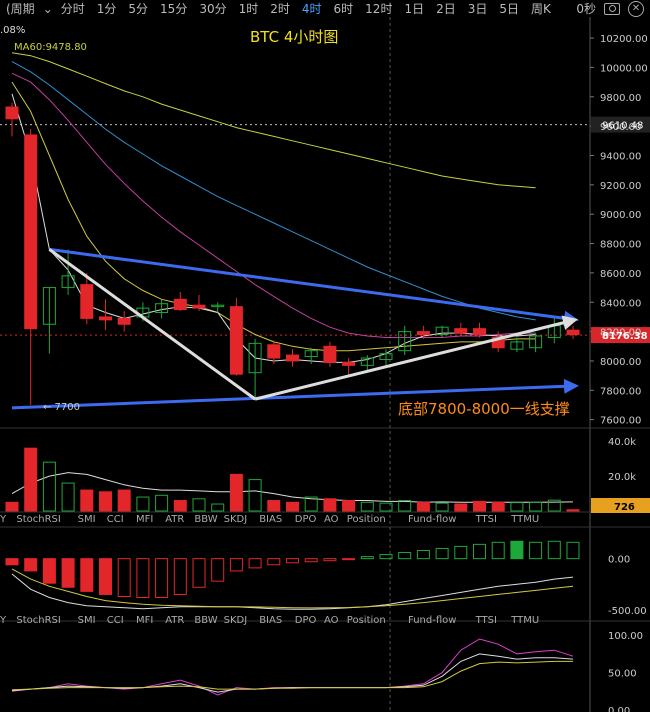  Describe the element at coordinates (486, 620) in the screenshot. I see `indicator-tab-lower-ttsi: TTSI` at that location.